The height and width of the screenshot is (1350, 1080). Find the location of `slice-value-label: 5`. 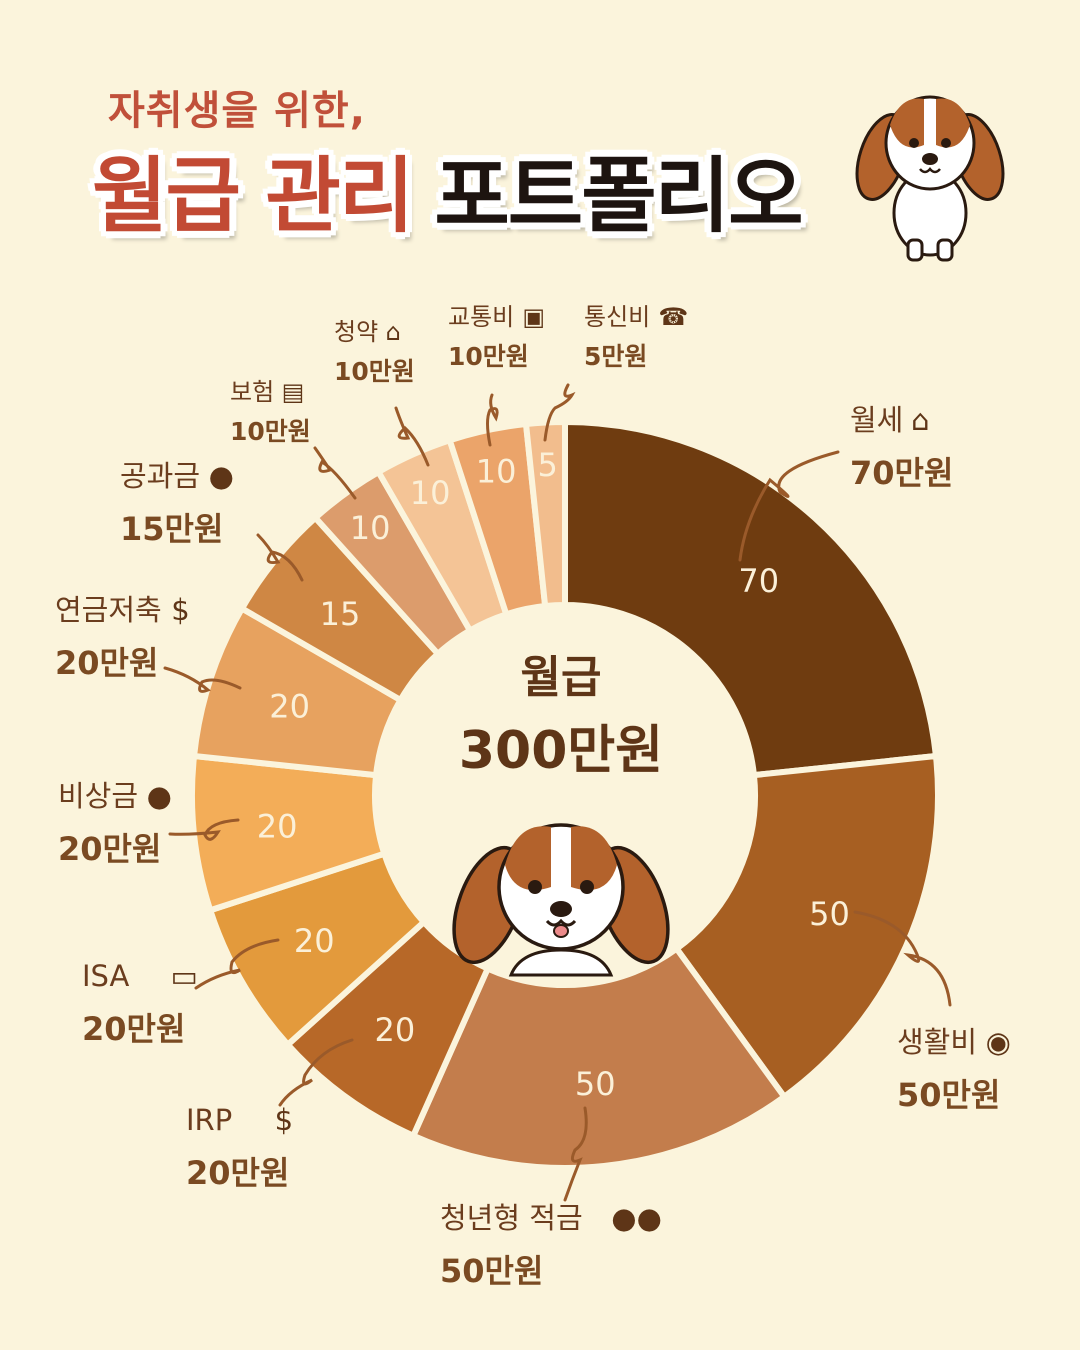

slice-value-label: 5 is located at coordinates (547, 465).